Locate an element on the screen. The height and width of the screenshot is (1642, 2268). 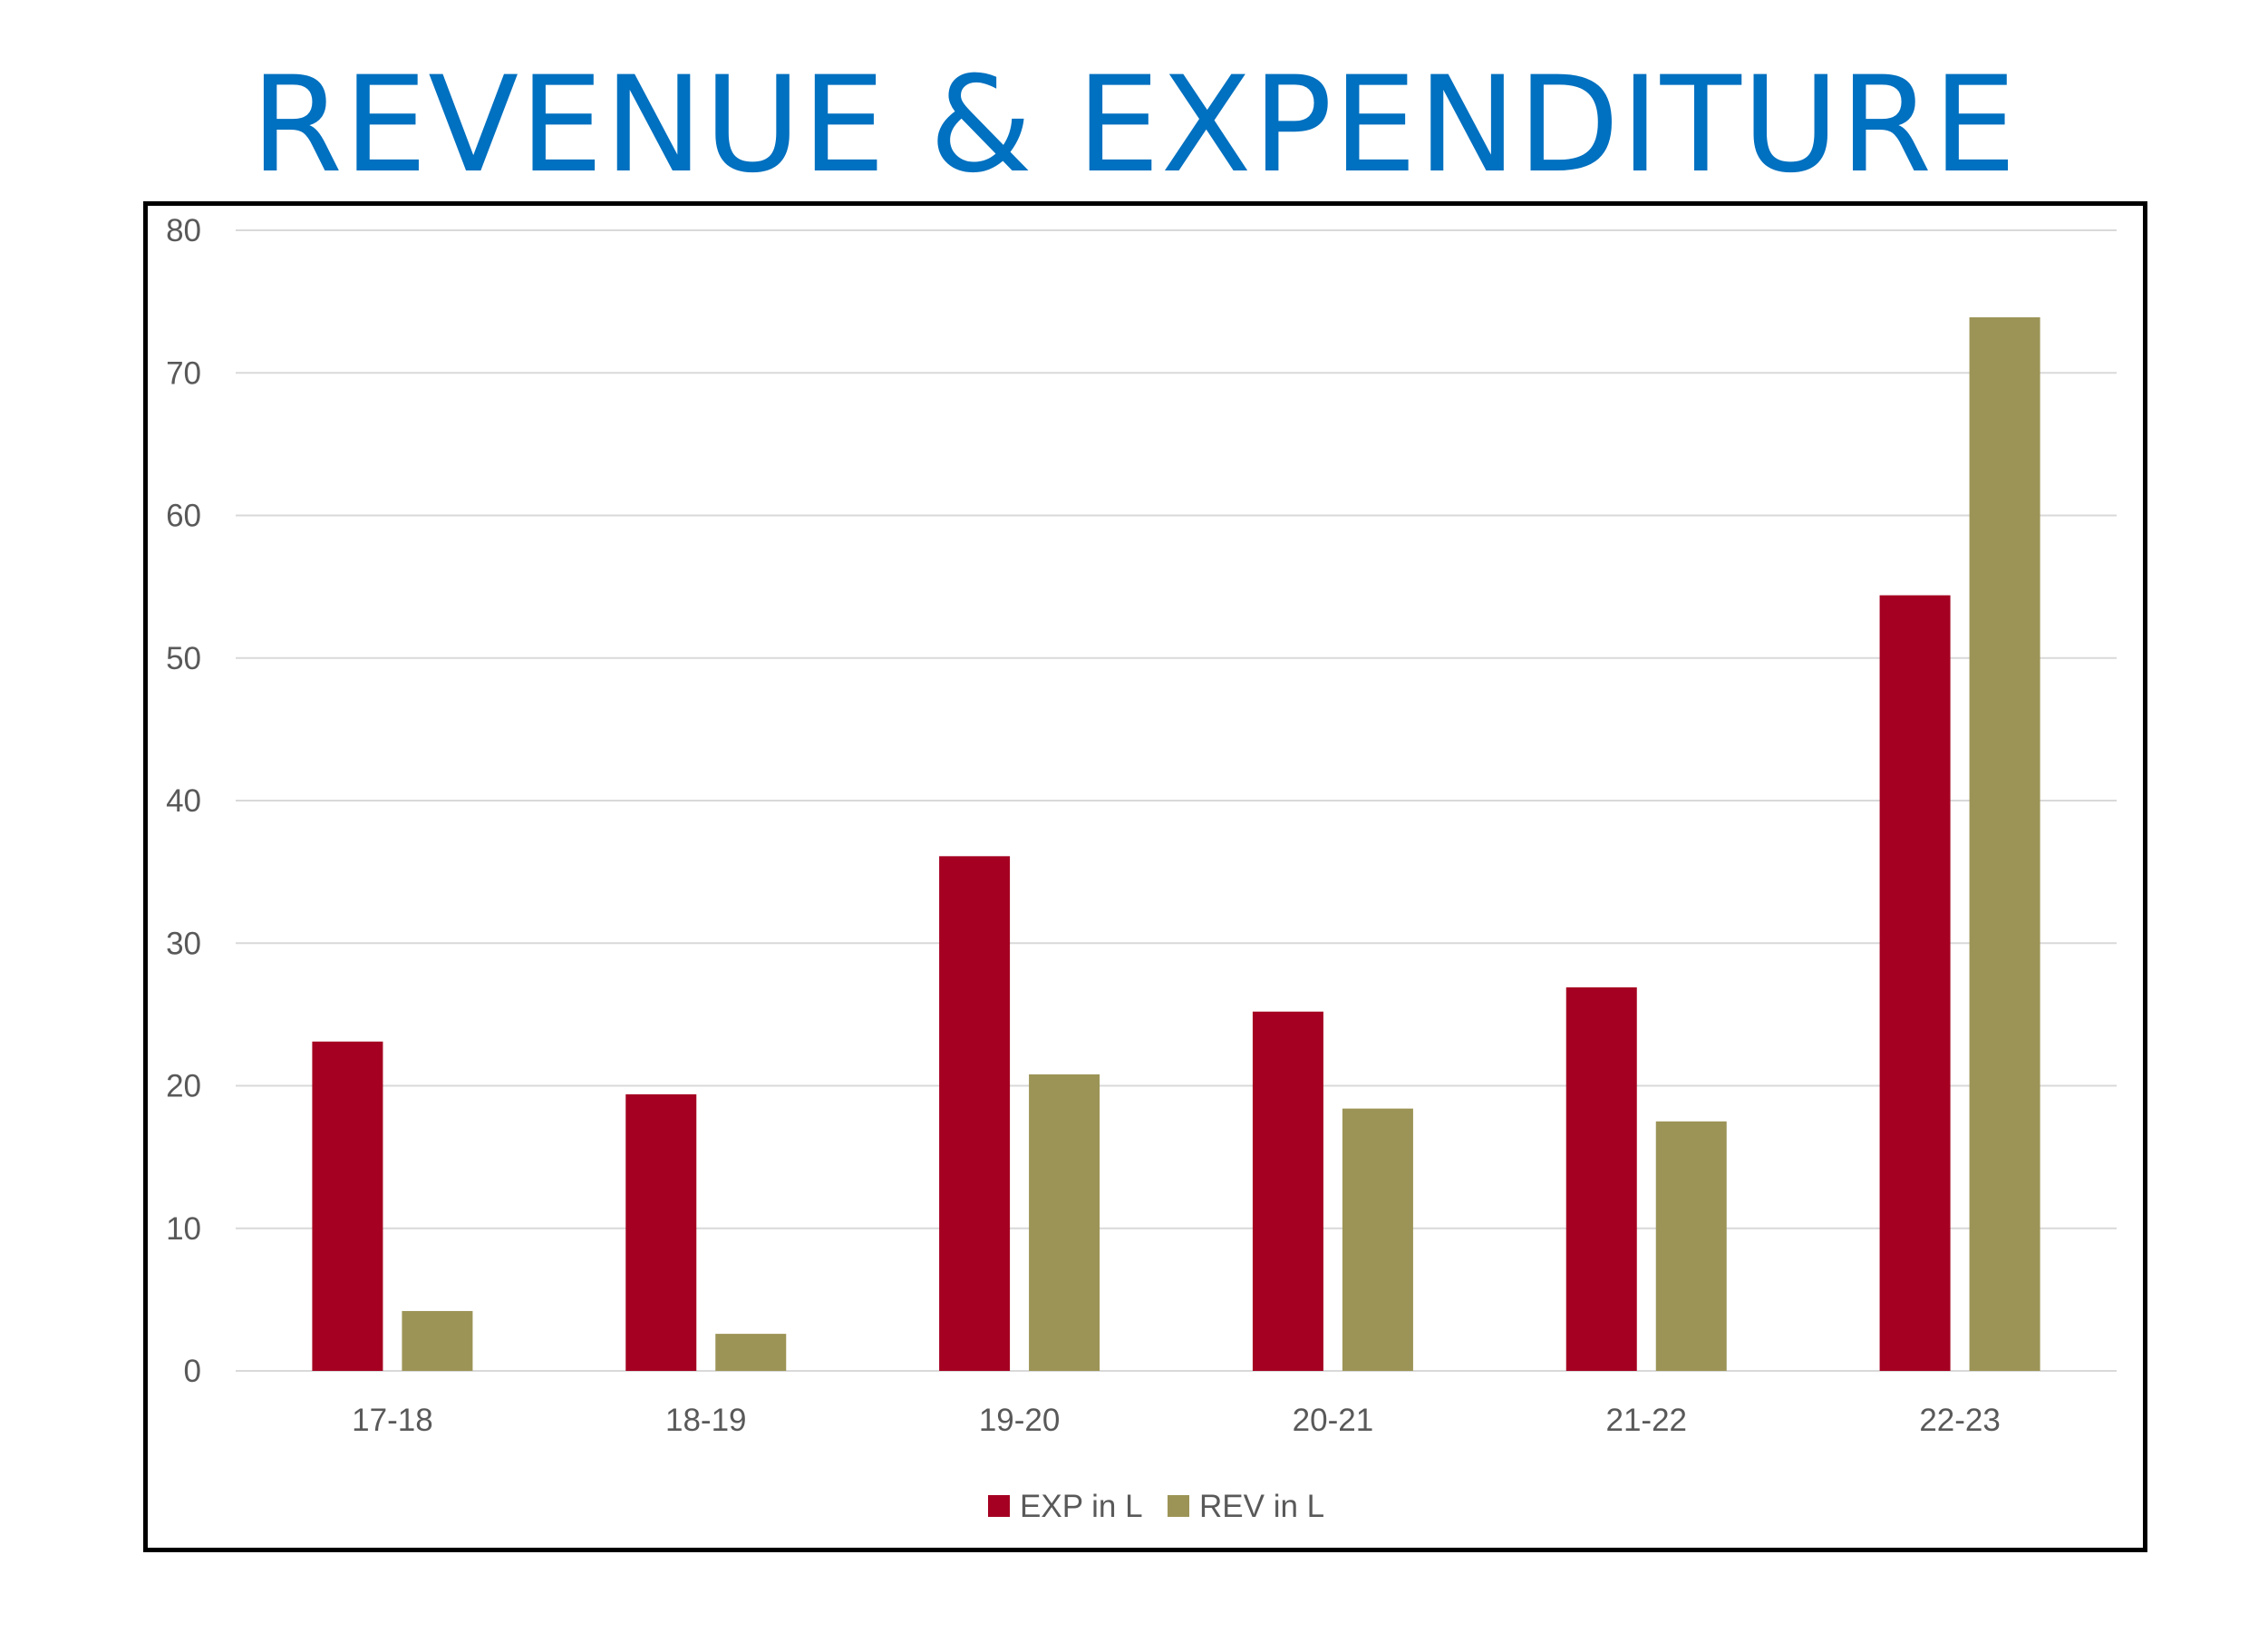
y-tick-label: 70 is located at coordinates (184, 373).